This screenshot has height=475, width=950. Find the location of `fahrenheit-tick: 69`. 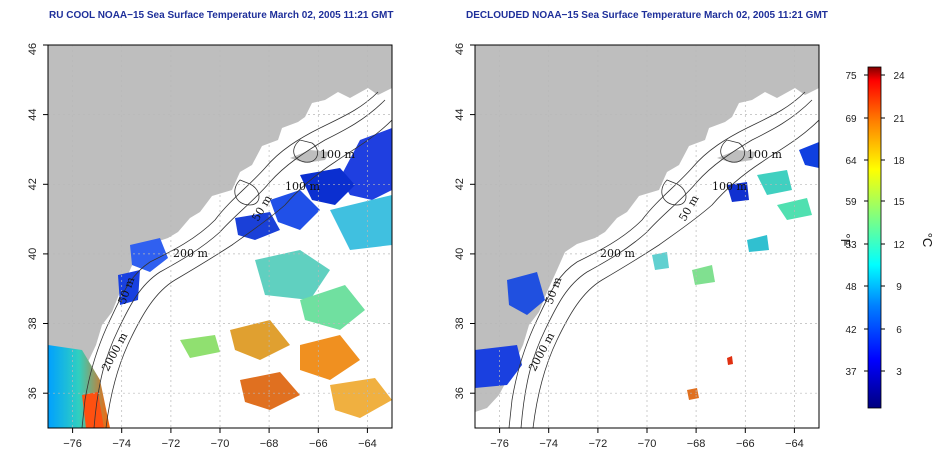

fahrenheit-tick: 69 is located at coordinates (851, 119).